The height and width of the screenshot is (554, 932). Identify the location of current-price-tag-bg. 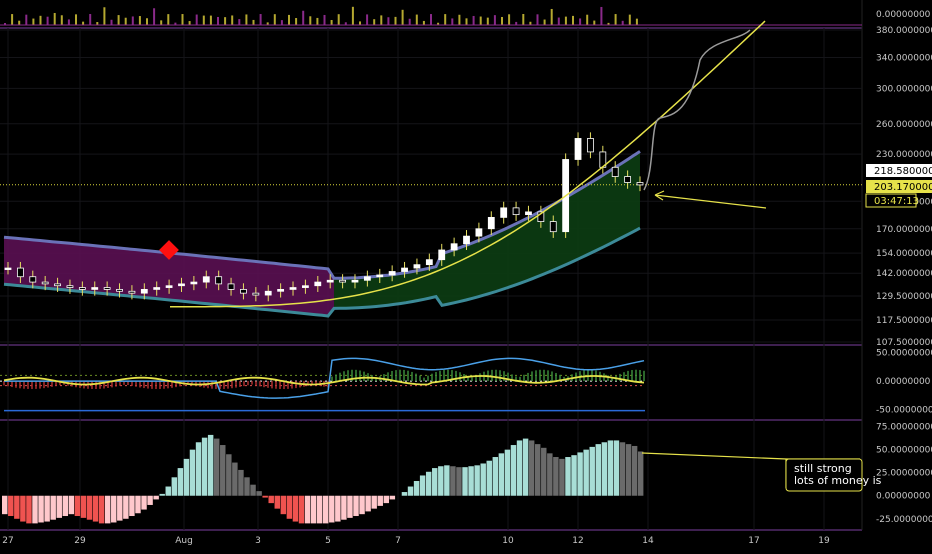
(899, 186).